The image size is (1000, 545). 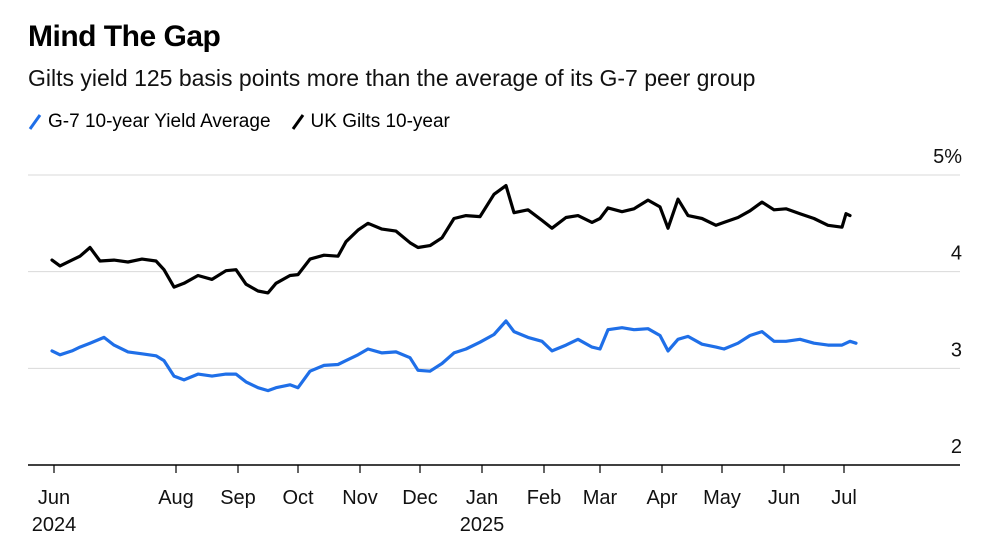 I want to click on x-tick-label-10: May, so click(x=722, y=498).